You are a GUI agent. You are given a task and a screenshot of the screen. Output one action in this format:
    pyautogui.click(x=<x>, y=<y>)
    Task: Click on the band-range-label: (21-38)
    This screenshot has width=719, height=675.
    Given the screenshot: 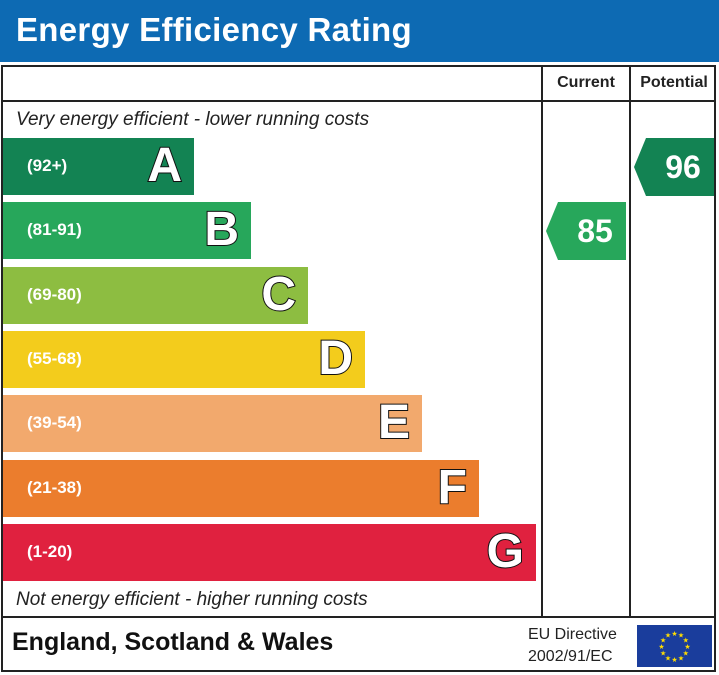 What is the action you would take?
    pyautogui.click(x=54, y=487)
    